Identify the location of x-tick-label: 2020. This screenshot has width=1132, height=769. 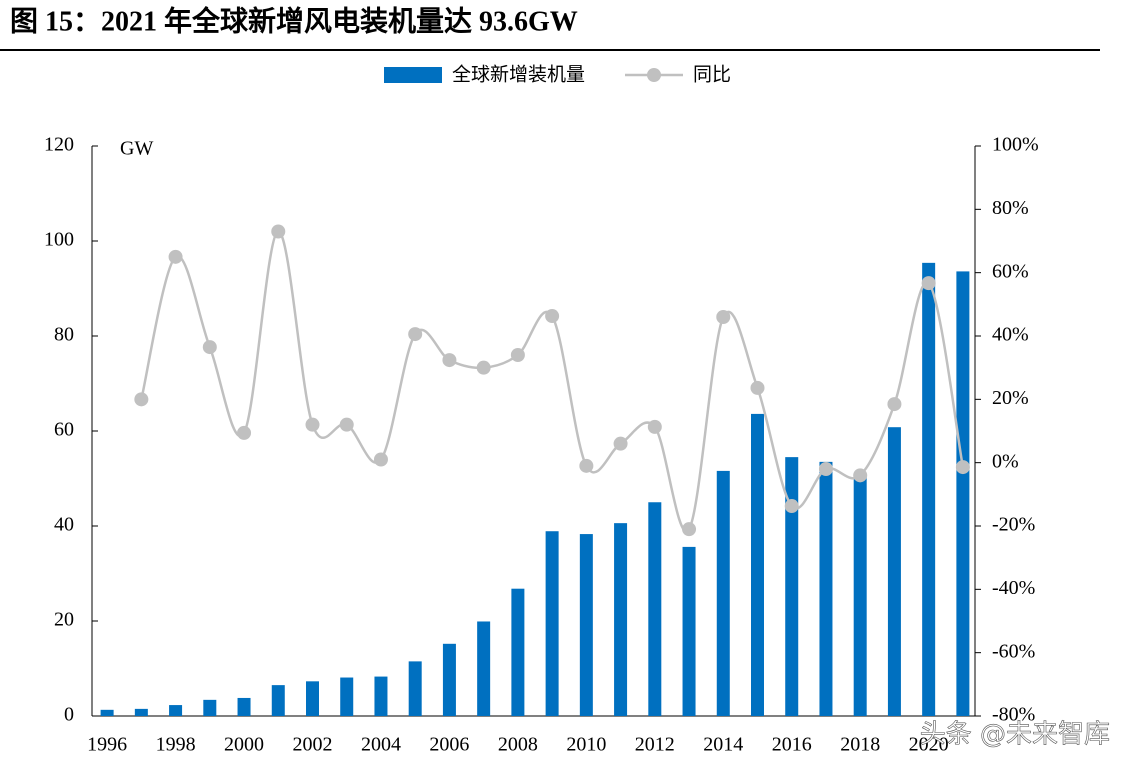
(929, 745).